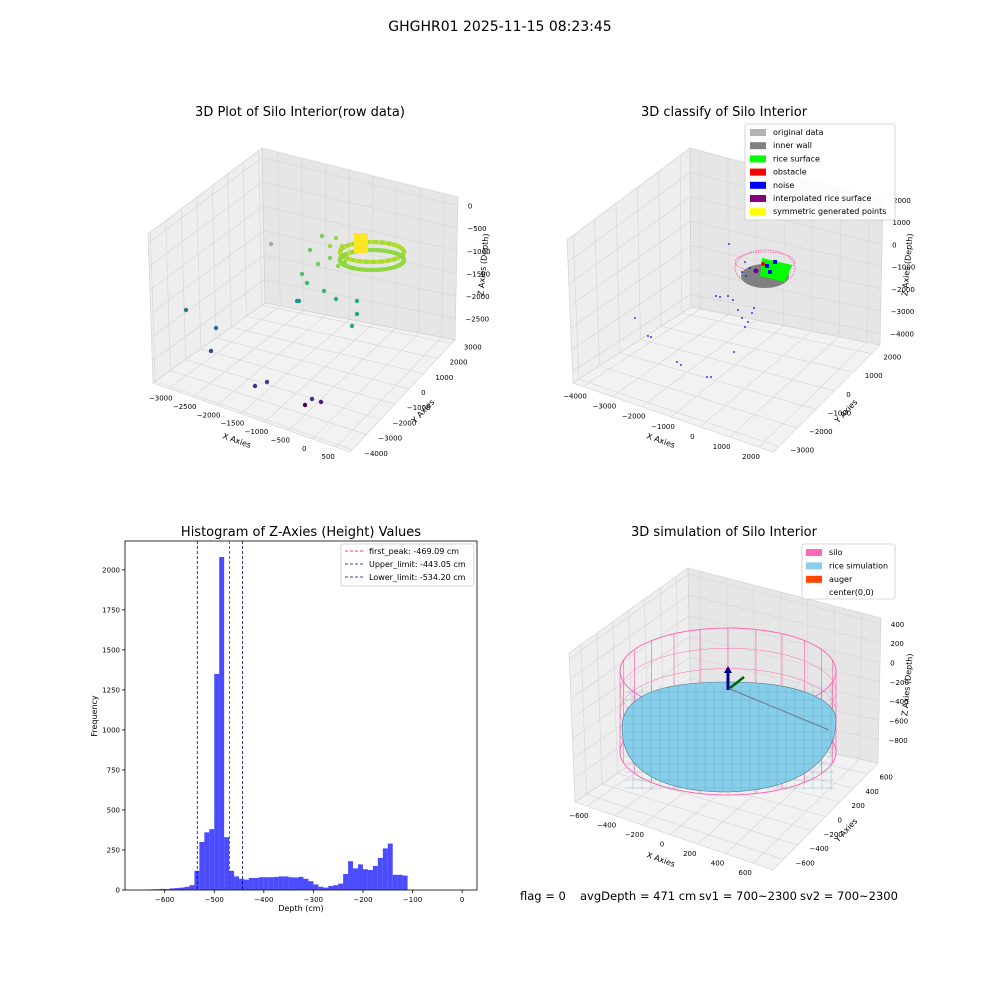  Describe the element at coordinates (737, 682) in the screenshot. I see `auger-green-axis` at that location.